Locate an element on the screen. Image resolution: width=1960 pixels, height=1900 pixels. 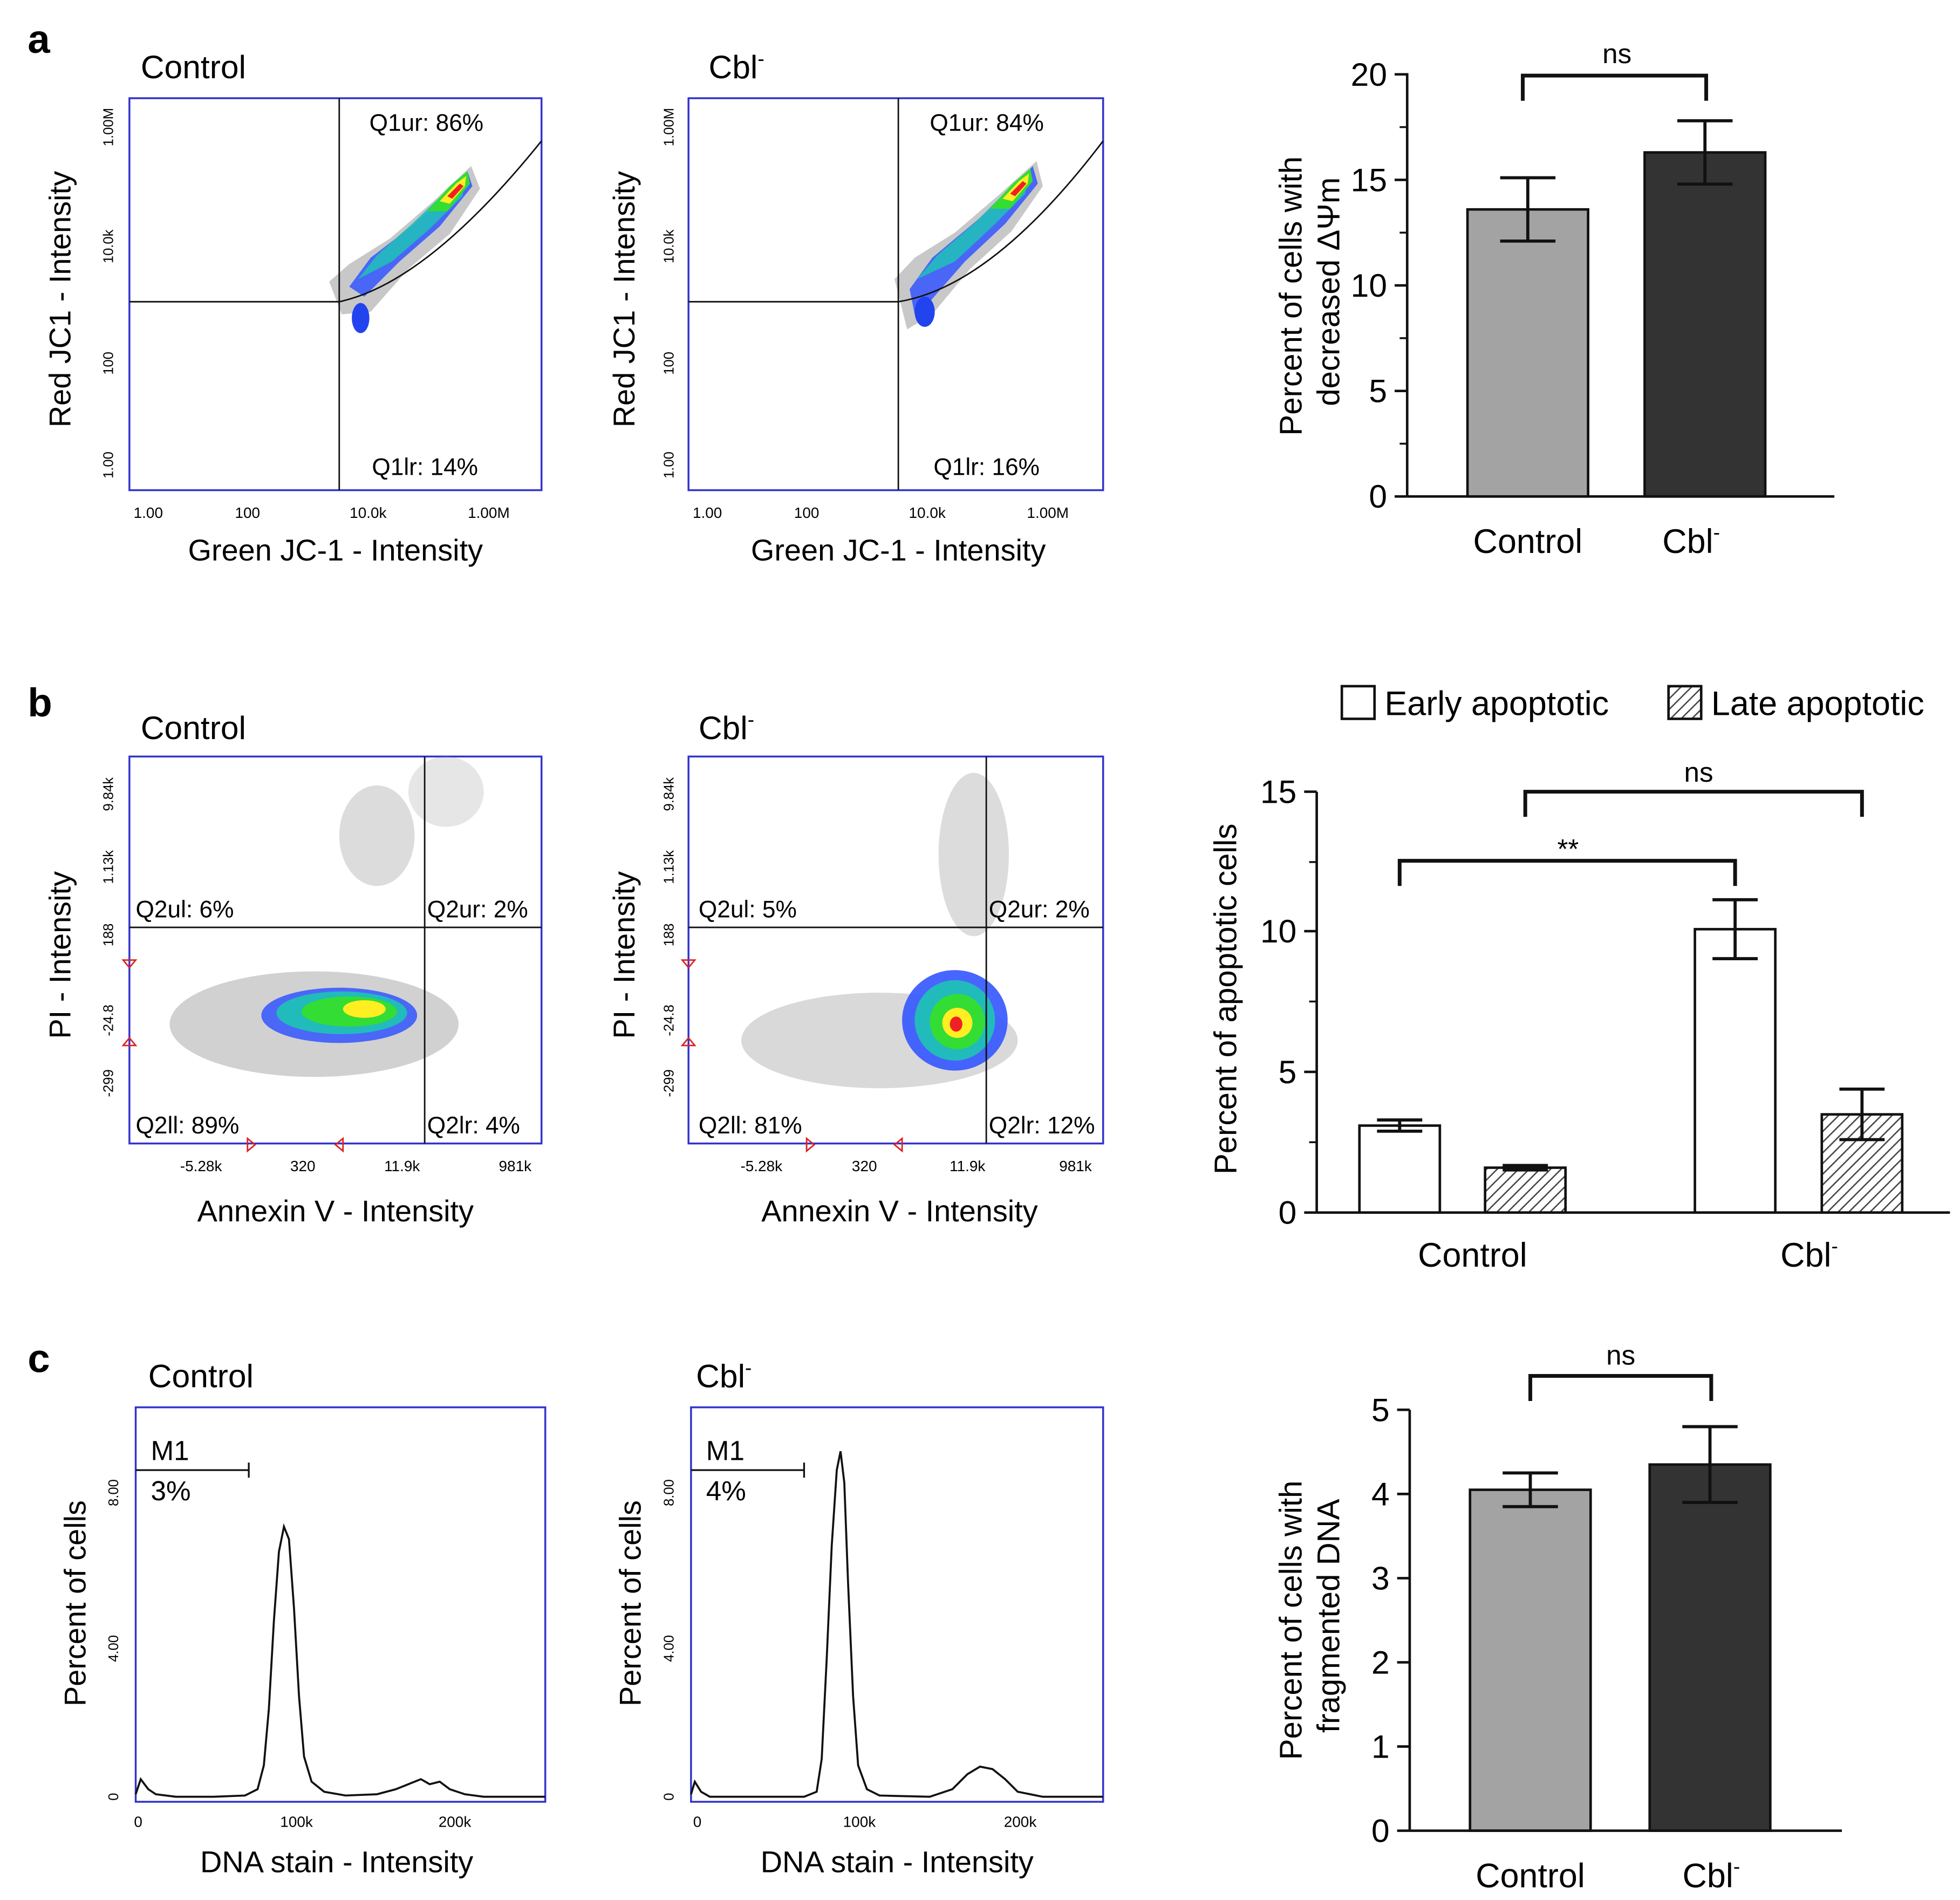
quadrant-lr: Q1lr: 14% is located at coordinates (425, 467).